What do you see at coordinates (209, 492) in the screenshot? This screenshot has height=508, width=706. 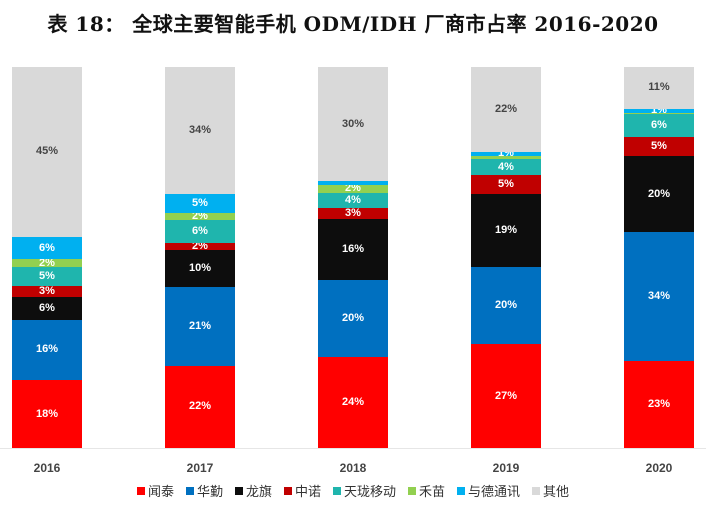 I see `legend-label: 华勤` at bounding box center [209, 492].